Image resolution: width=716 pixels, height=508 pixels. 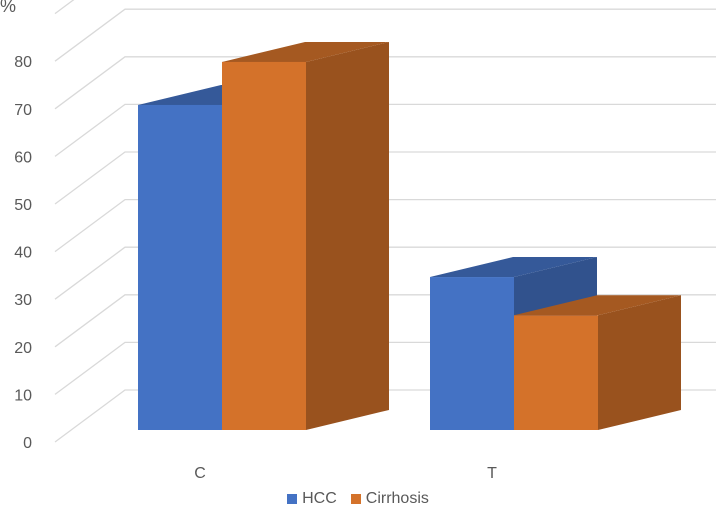 I want to click on legend: HCC Cirrhosis, so click(x=358, y=499).